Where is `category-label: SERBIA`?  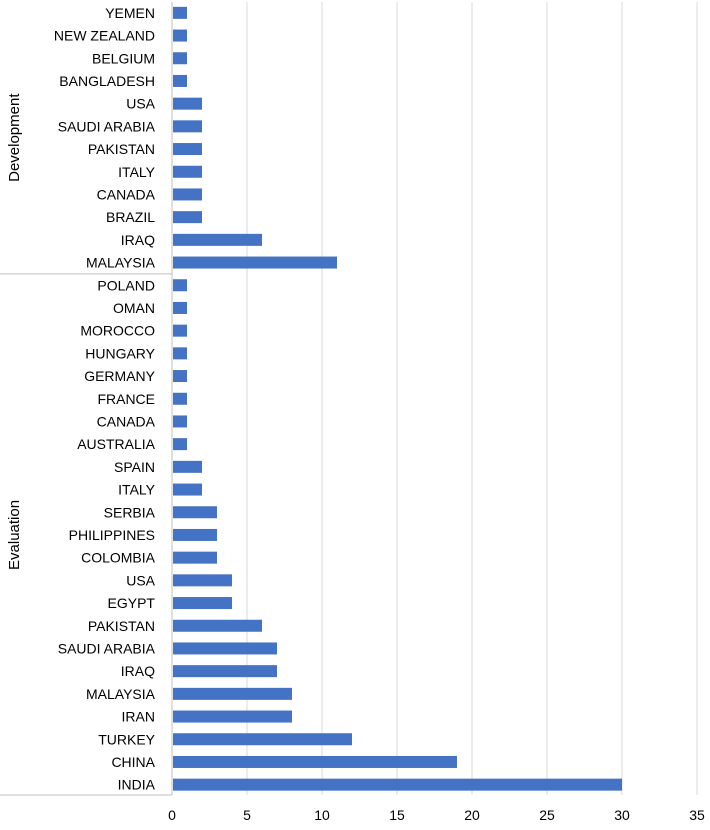
category-label: SERBIA is located at coordinates (130, 512).